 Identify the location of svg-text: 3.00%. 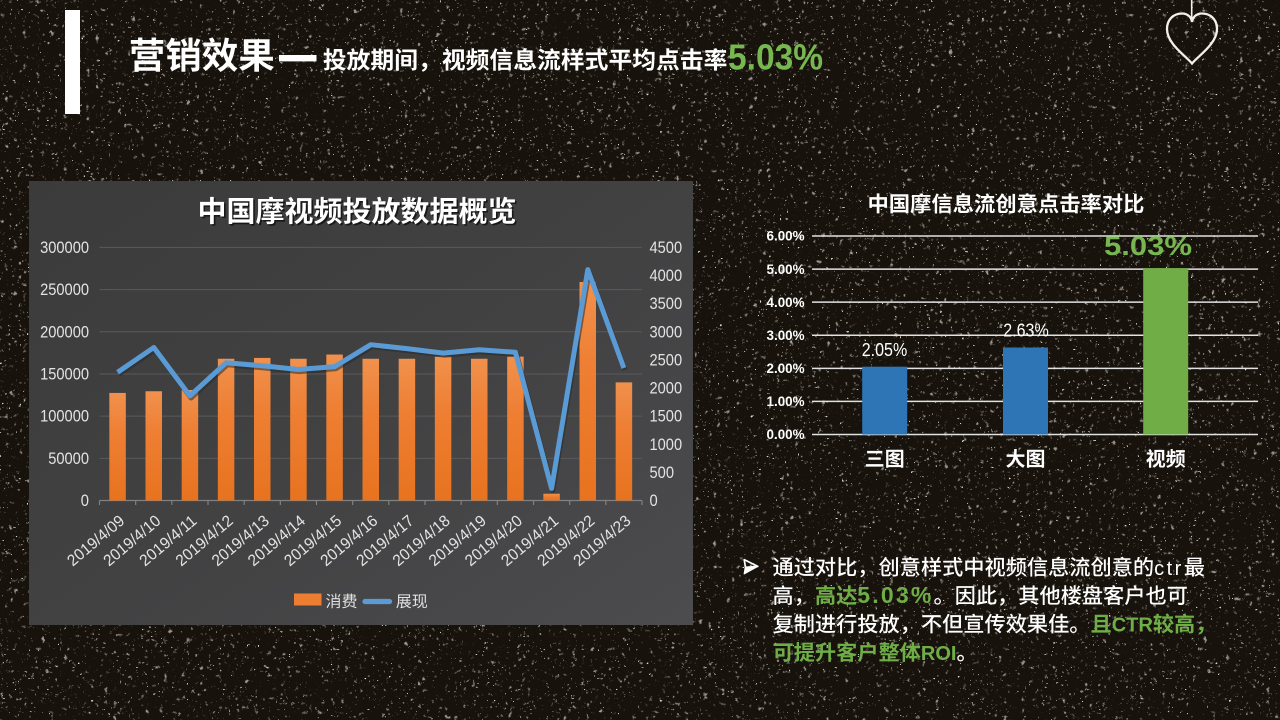
(786, 335).